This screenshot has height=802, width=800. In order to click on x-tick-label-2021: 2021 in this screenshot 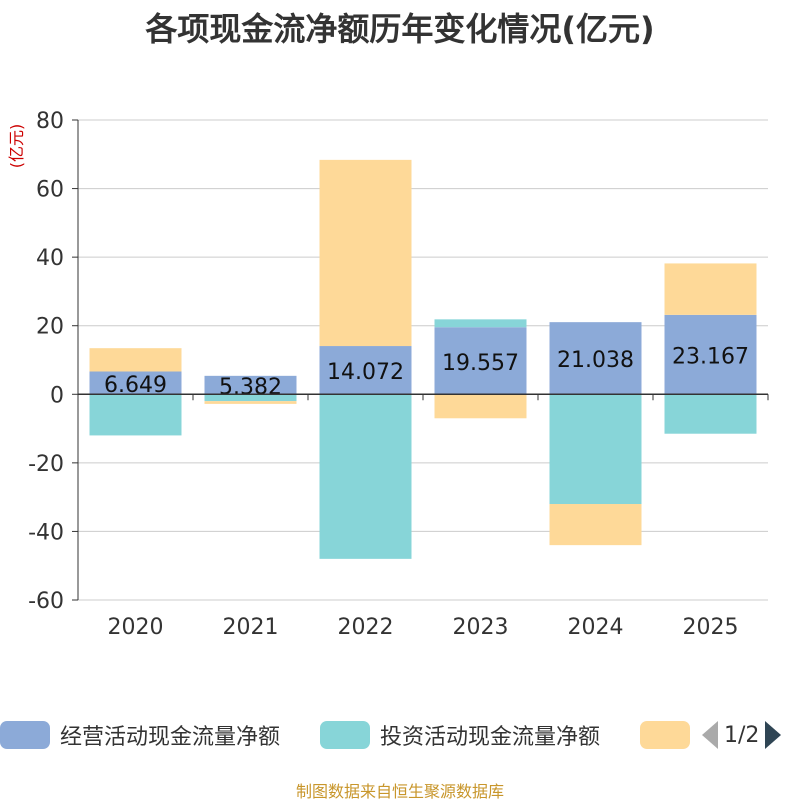, I will do `click(251, 627)`.